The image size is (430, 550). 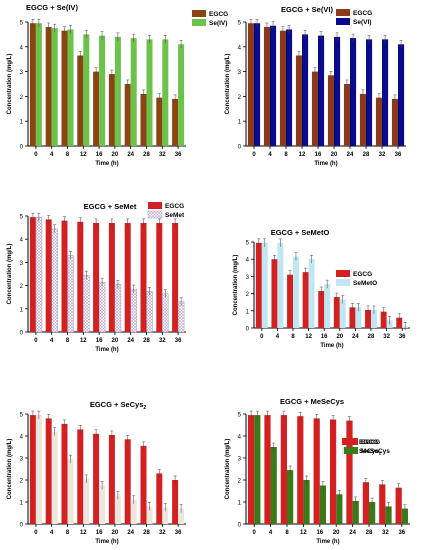 What do you see at coordinates (362, 22) in the screenshot?
I see `legend-label: Se(VI)` at bounding box center [362, 22].